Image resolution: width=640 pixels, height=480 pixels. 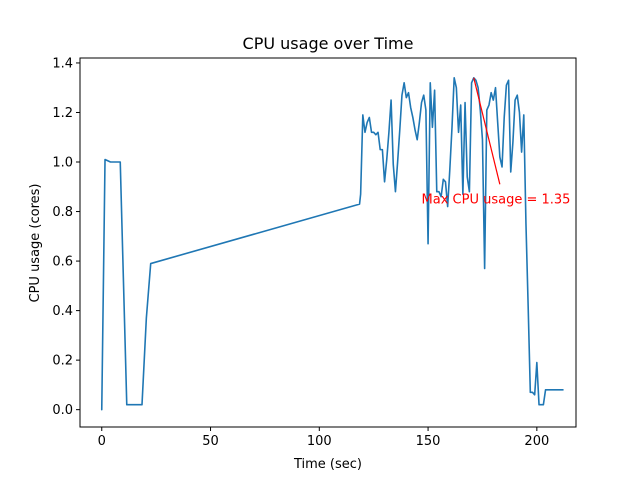 What do you see at coordinates (62, 113) in the screenshot?
I see `y-tick-label: 1.2` at bounding box center [62, 113].